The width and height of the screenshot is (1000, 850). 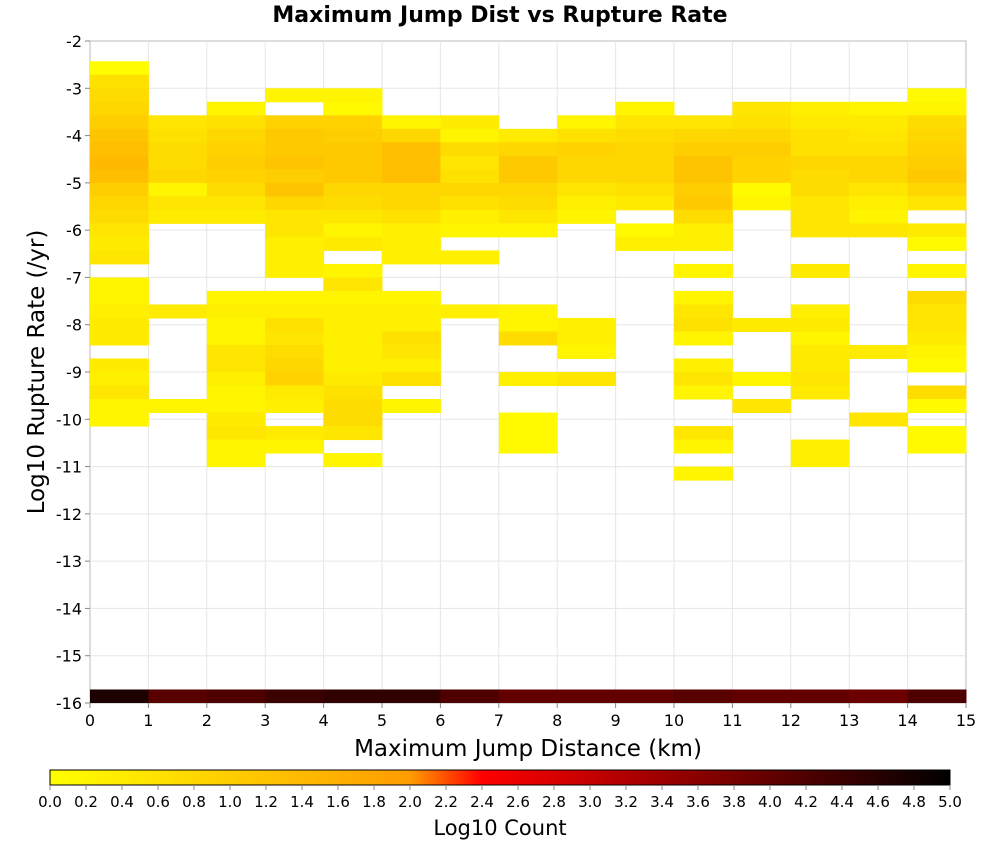 I want to click on x-tick-label: 8, so click(x=557, y=720).